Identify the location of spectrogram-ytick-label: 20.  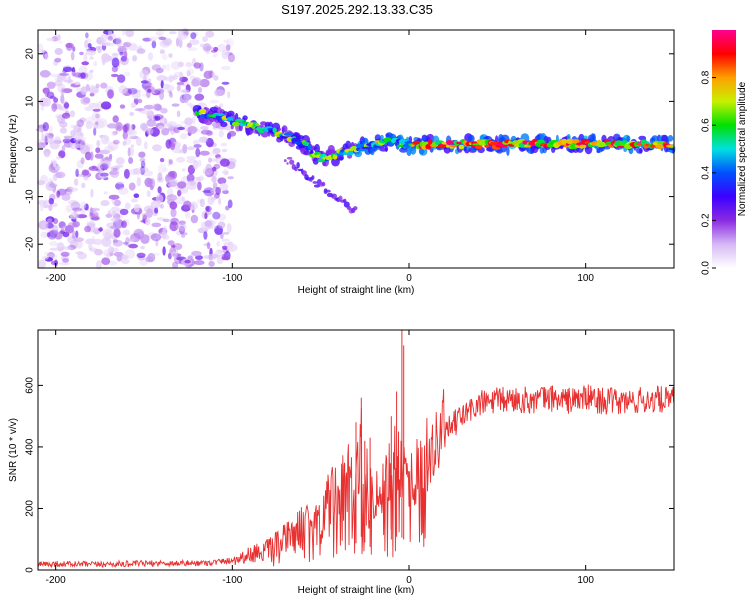
(30, 54).